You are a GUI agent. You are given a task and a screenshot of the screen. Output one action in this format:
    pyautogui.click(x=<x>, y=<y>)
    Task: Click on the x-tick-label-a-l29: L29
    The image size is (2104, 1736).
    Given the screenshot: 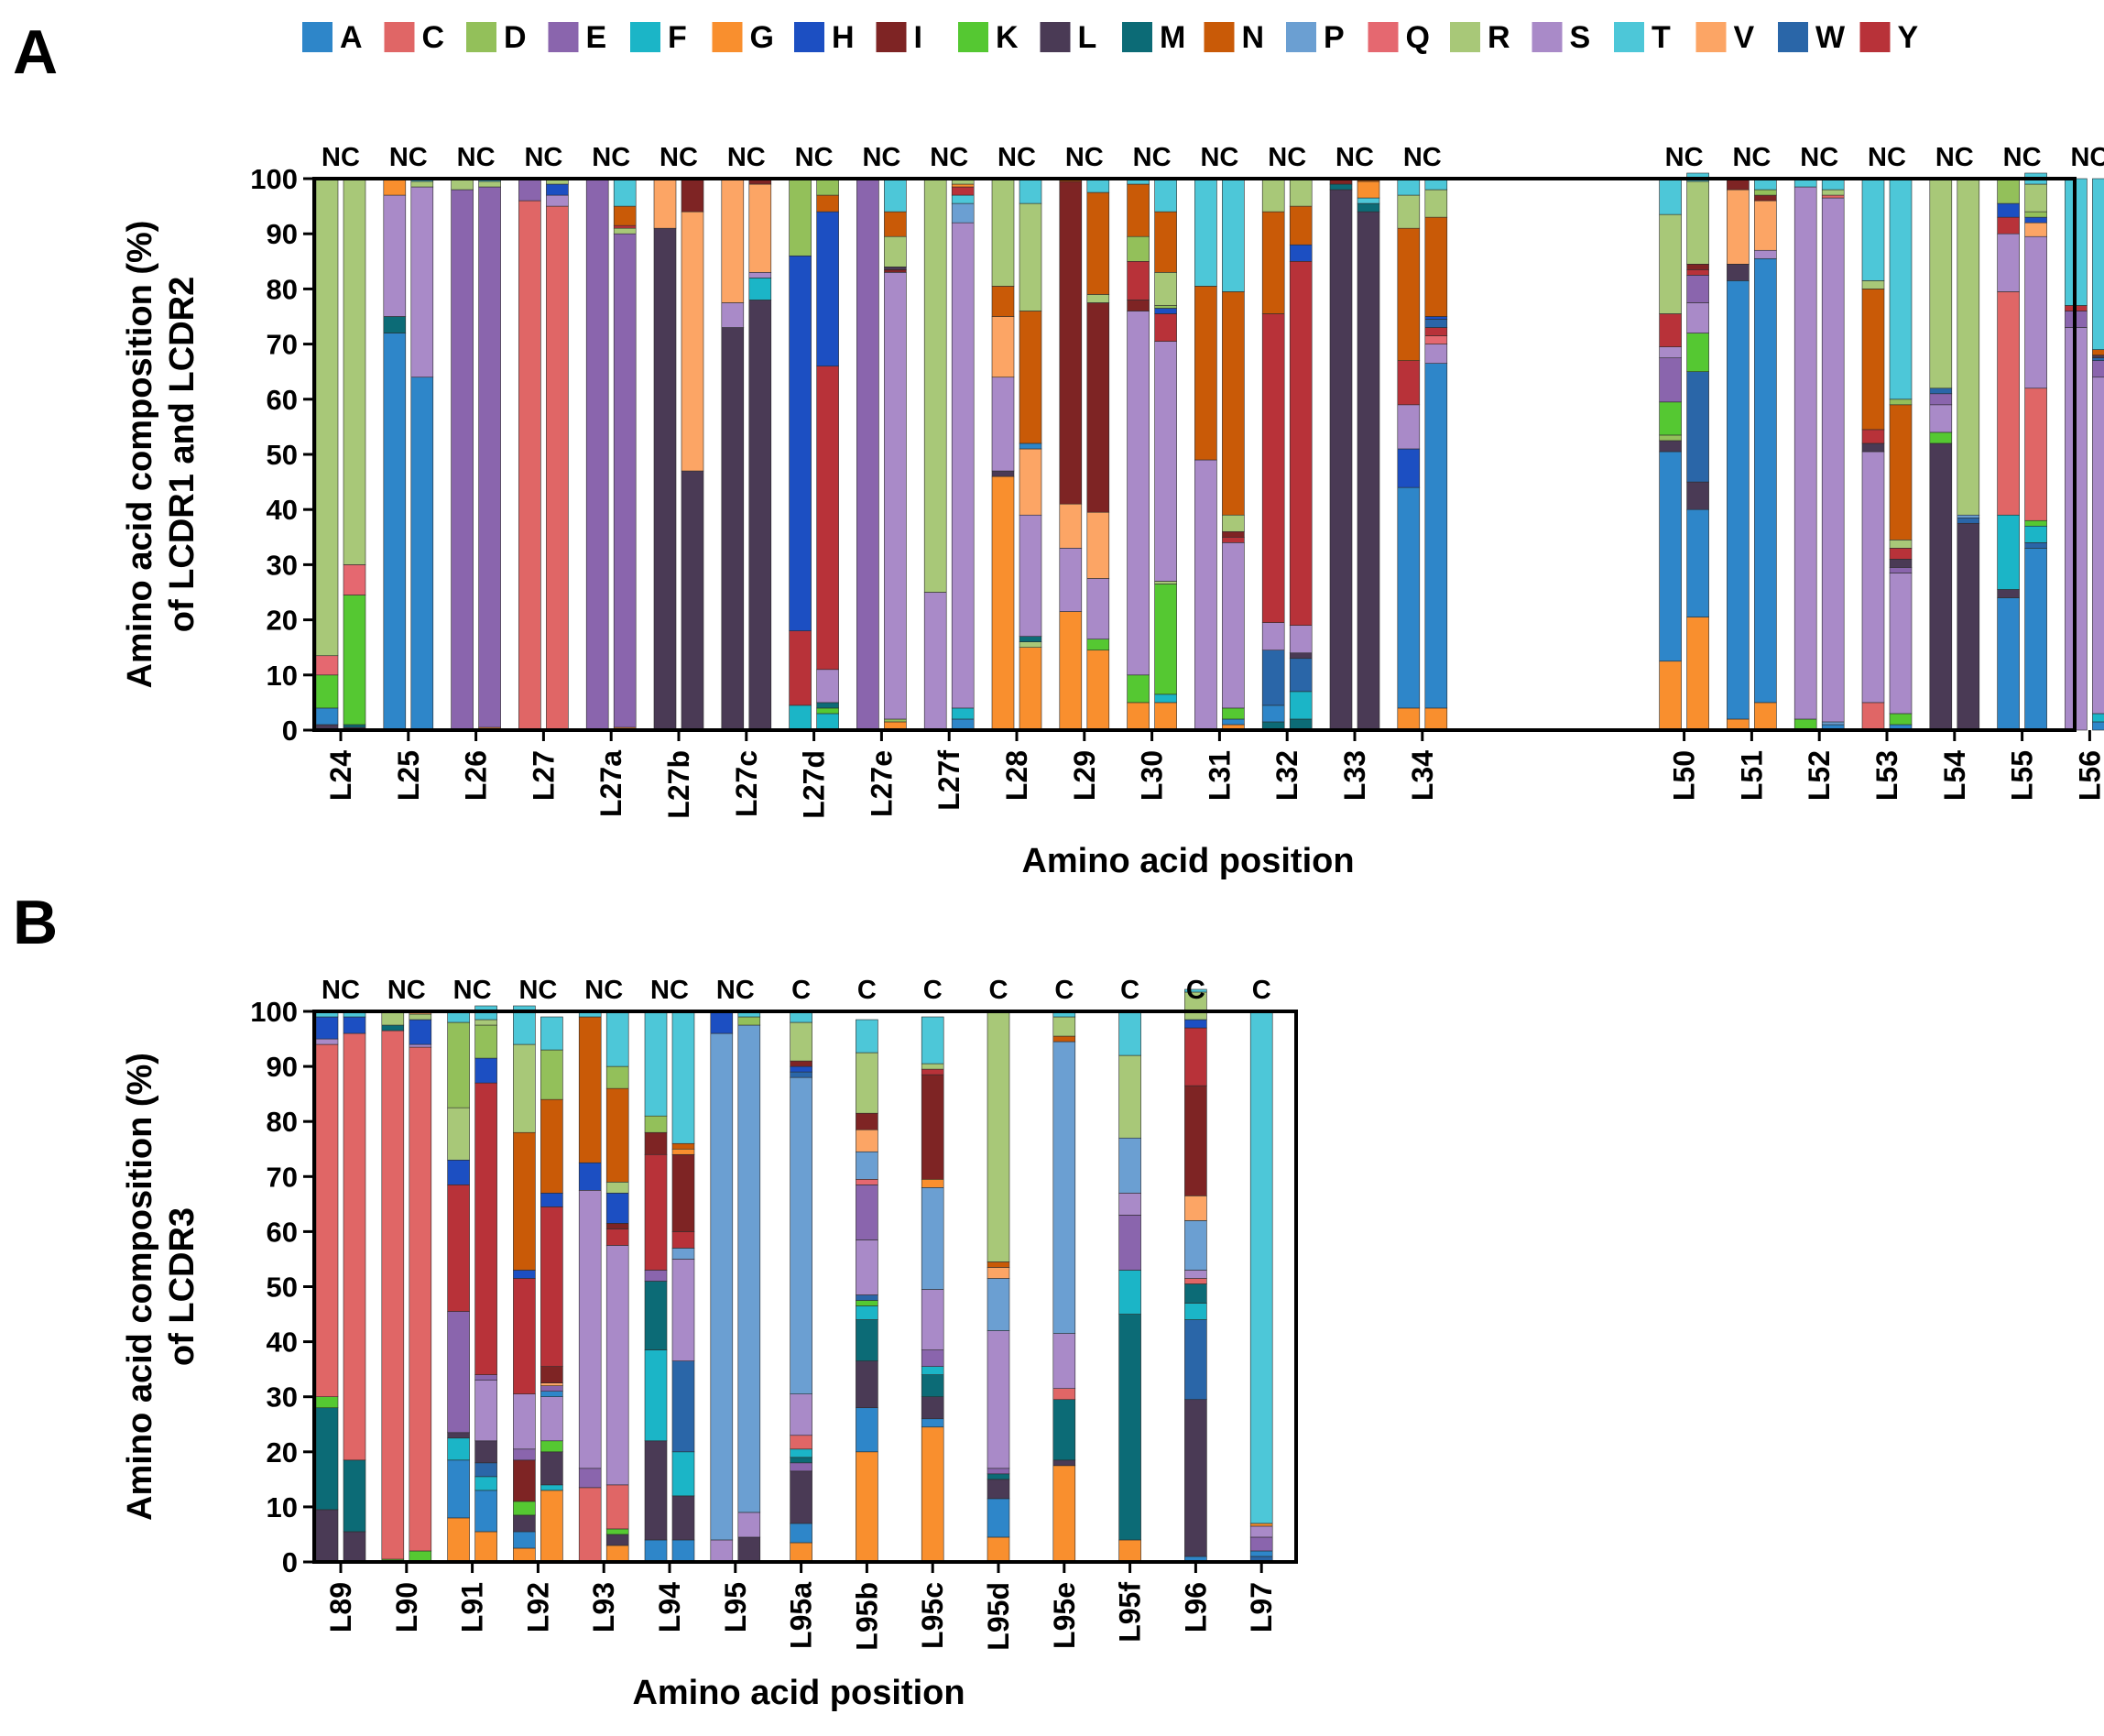 What is the action you would take?
    pyautogui.click(x=1084, y=775)
    